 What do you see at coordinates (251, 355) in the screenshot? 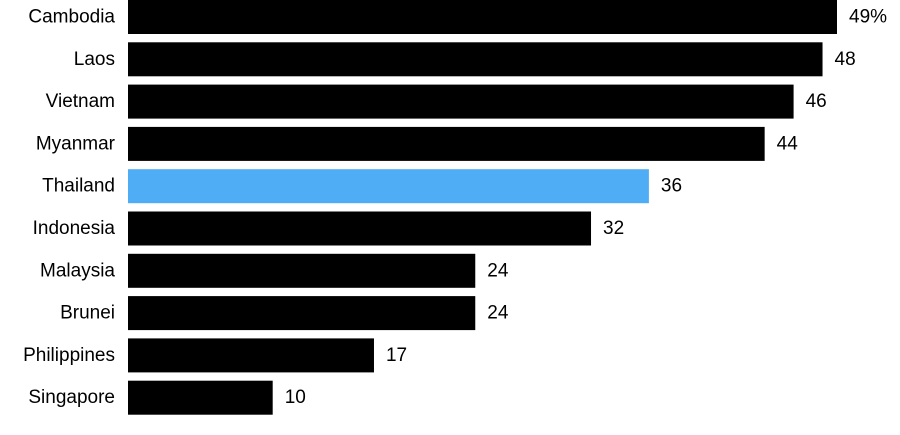
I see `bar-philippines` at bounding box center [251, 355].